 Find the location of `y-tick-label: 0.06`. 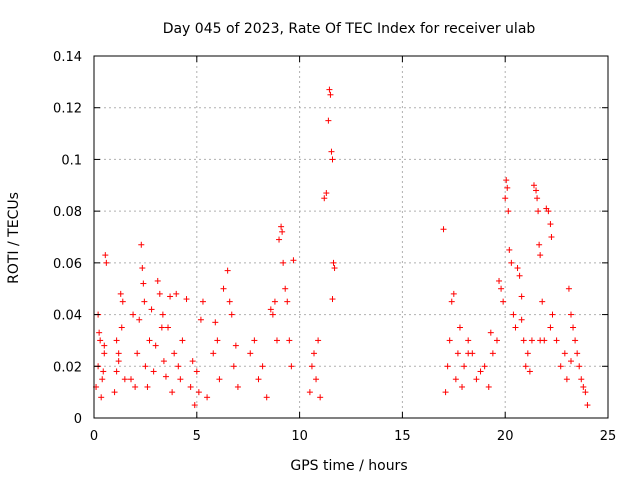

y-tick-label: 0.06 is located at coordinates (67, 264).